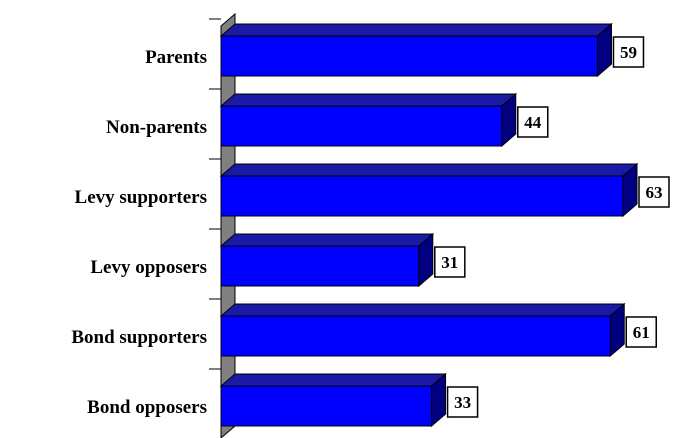 The width and height of the screenshot is (699, 438). I want to click on bar-levy-opposers, so click(327, 260).